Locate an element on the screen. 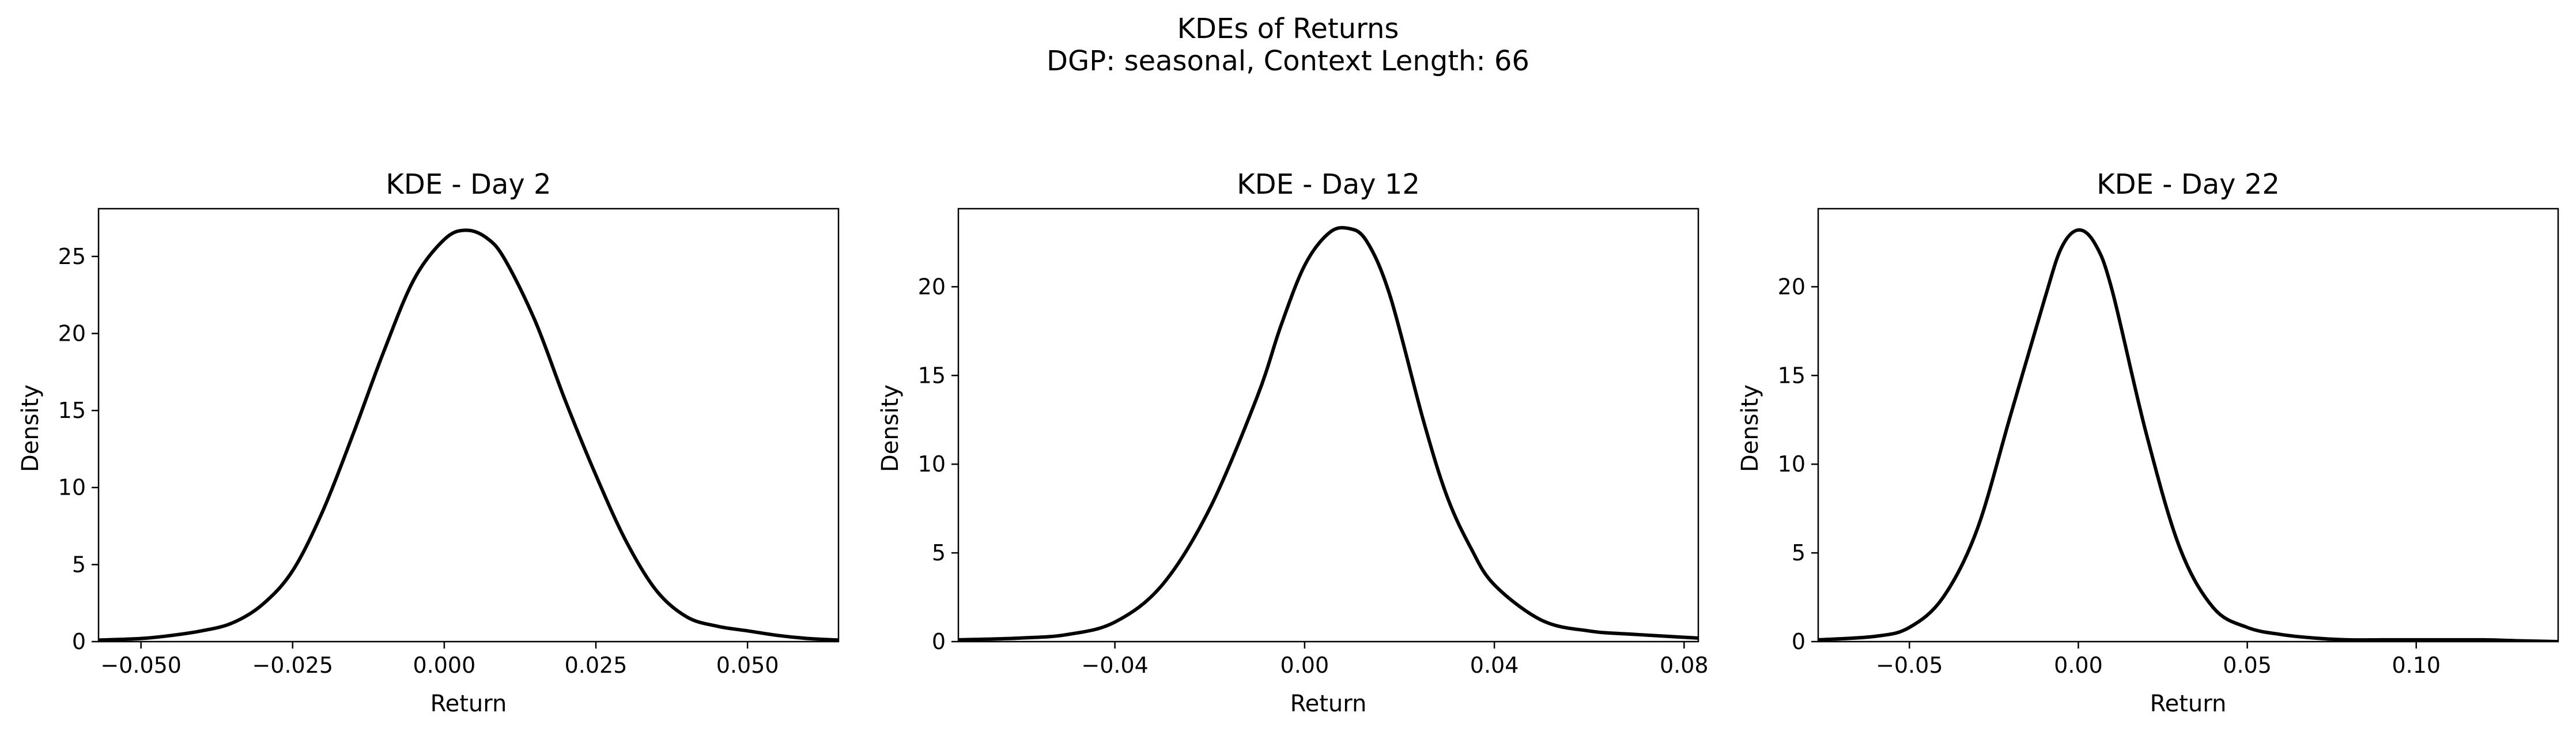 This screenshot has height=735, width=2576. x-tick-label: 0.000 is located at coordinates (444, 665).